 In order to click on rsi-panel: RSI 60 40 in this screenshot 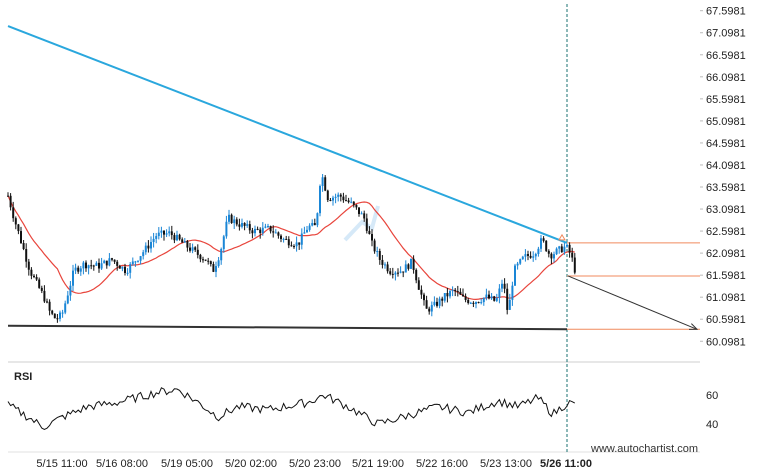, I will do `click(362, 401)`.